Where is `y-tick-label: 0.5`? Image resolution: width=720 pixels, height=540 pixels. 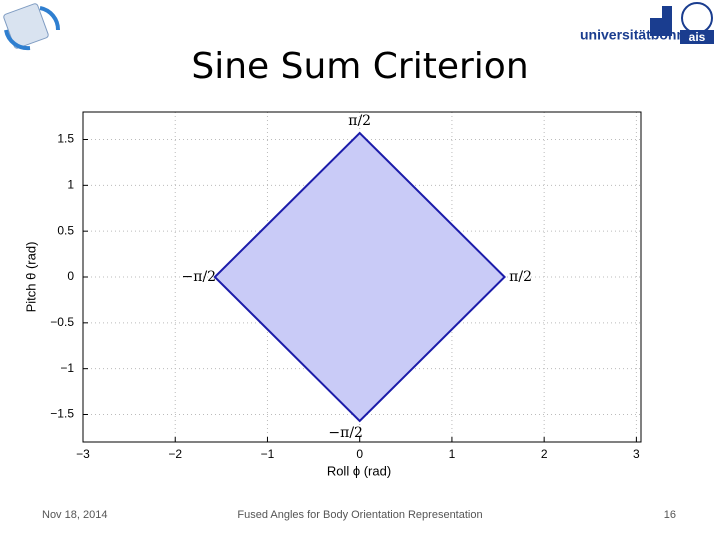
y-tick-label: 0.5 is located at coordinates (65, 230).